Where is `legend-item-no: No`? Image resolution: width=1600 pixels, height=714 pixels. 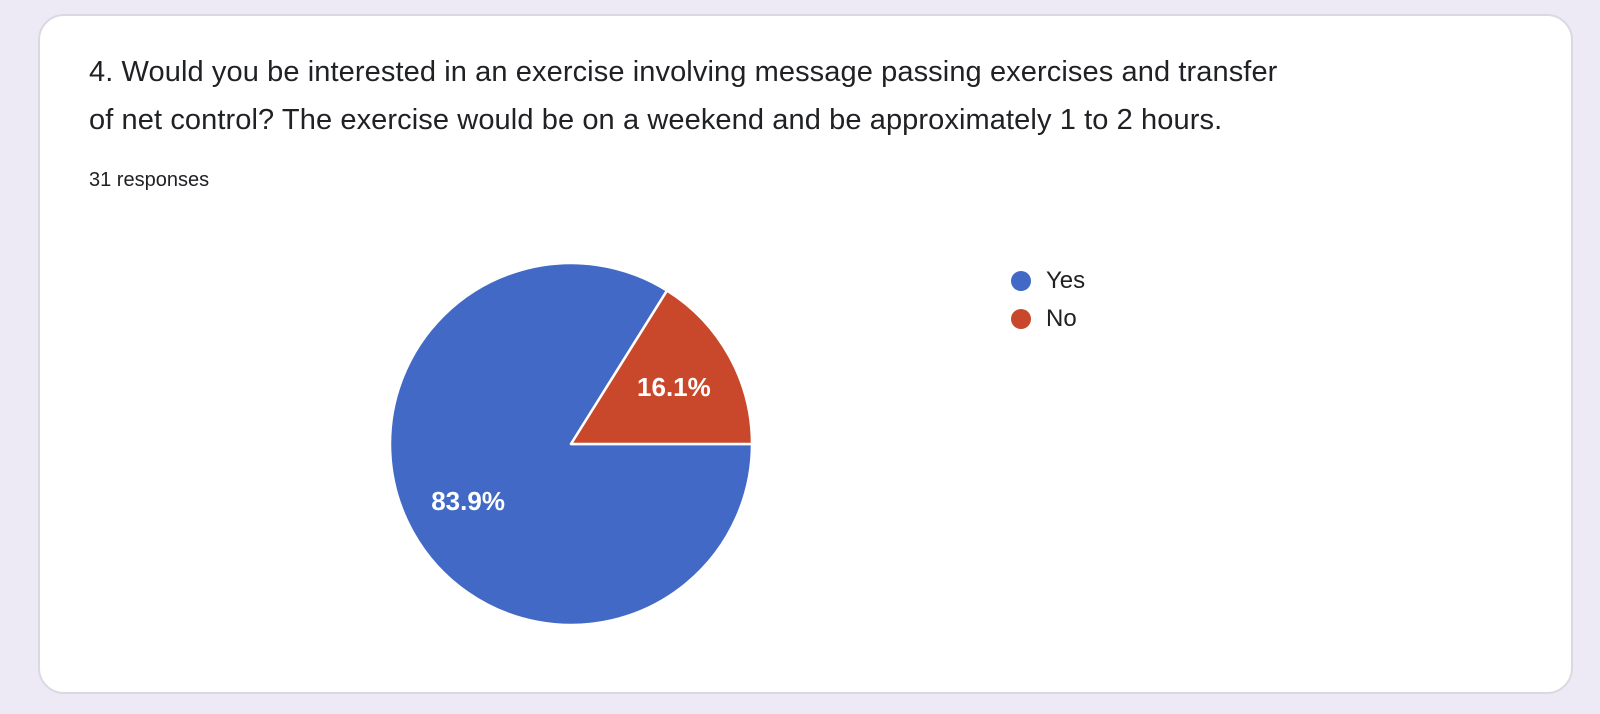
legend-item-no: No is located at coordinates (1048, 319).